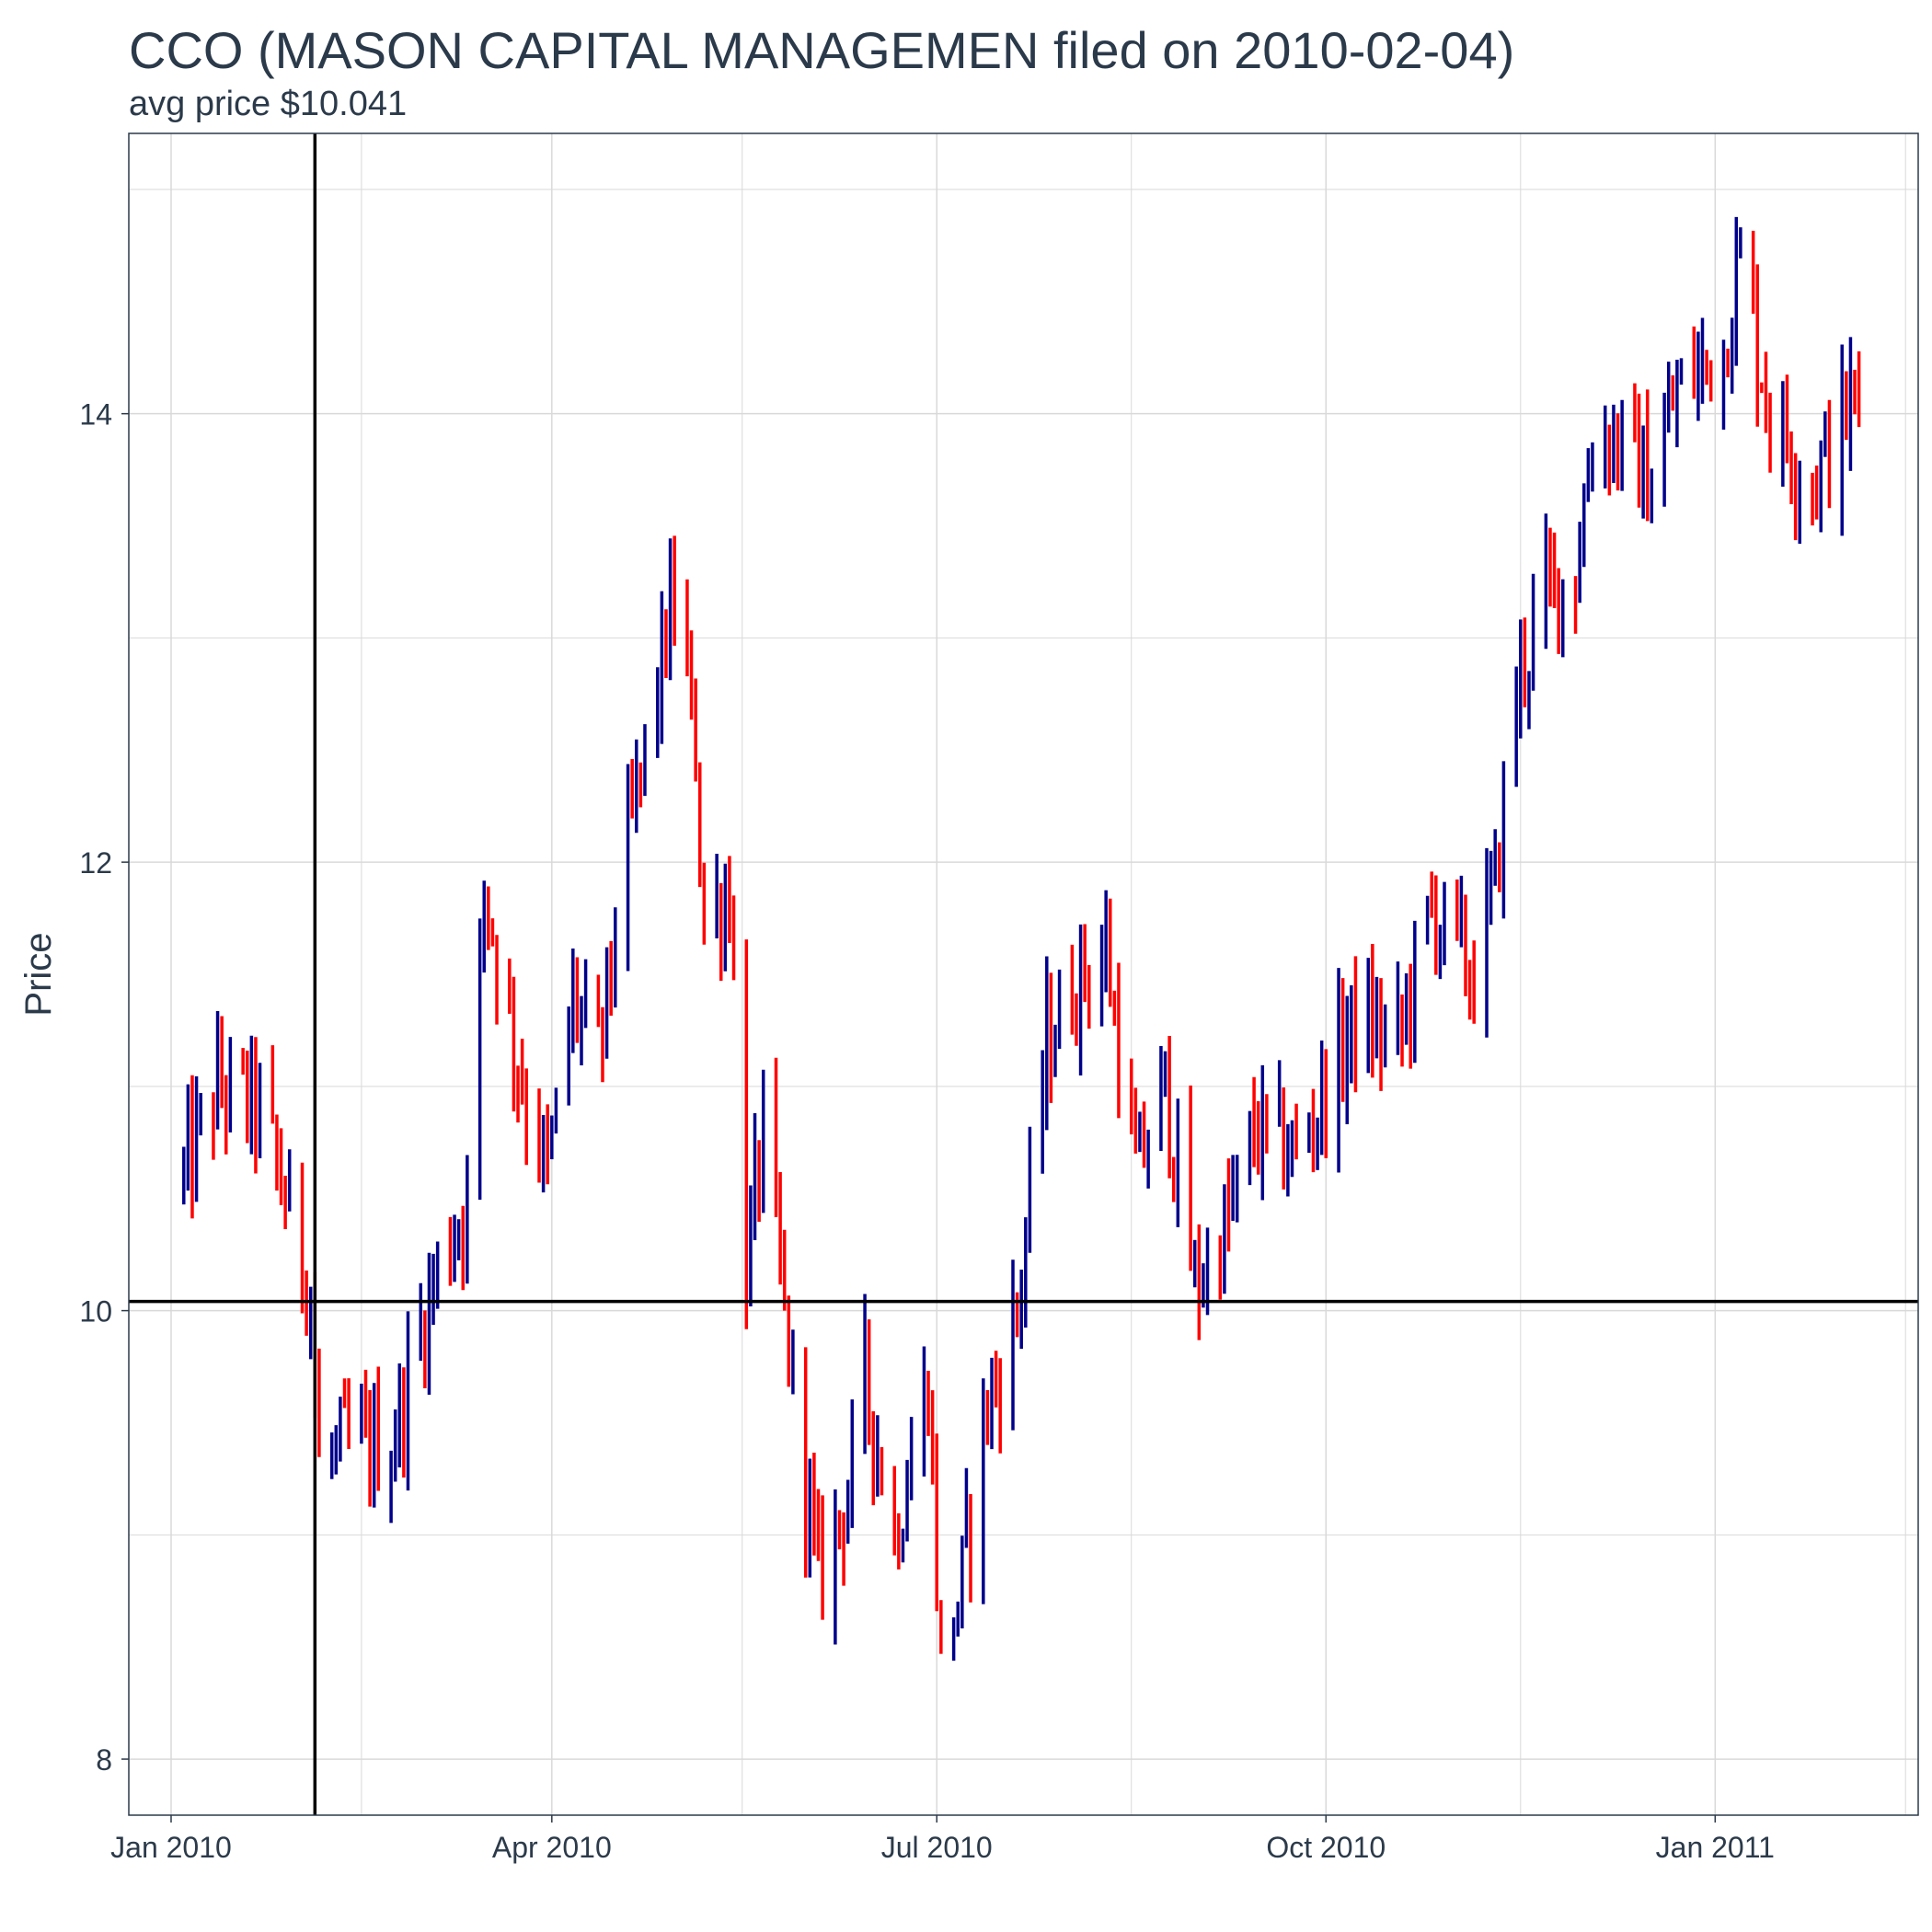 Image resolution: width=1932 pixels, height=1932 pixels. What do you see at coordinates (552, 1847) in the screenshot?
I see `x-tick-label: Apr 2010` at bounding box center [552, 1847].